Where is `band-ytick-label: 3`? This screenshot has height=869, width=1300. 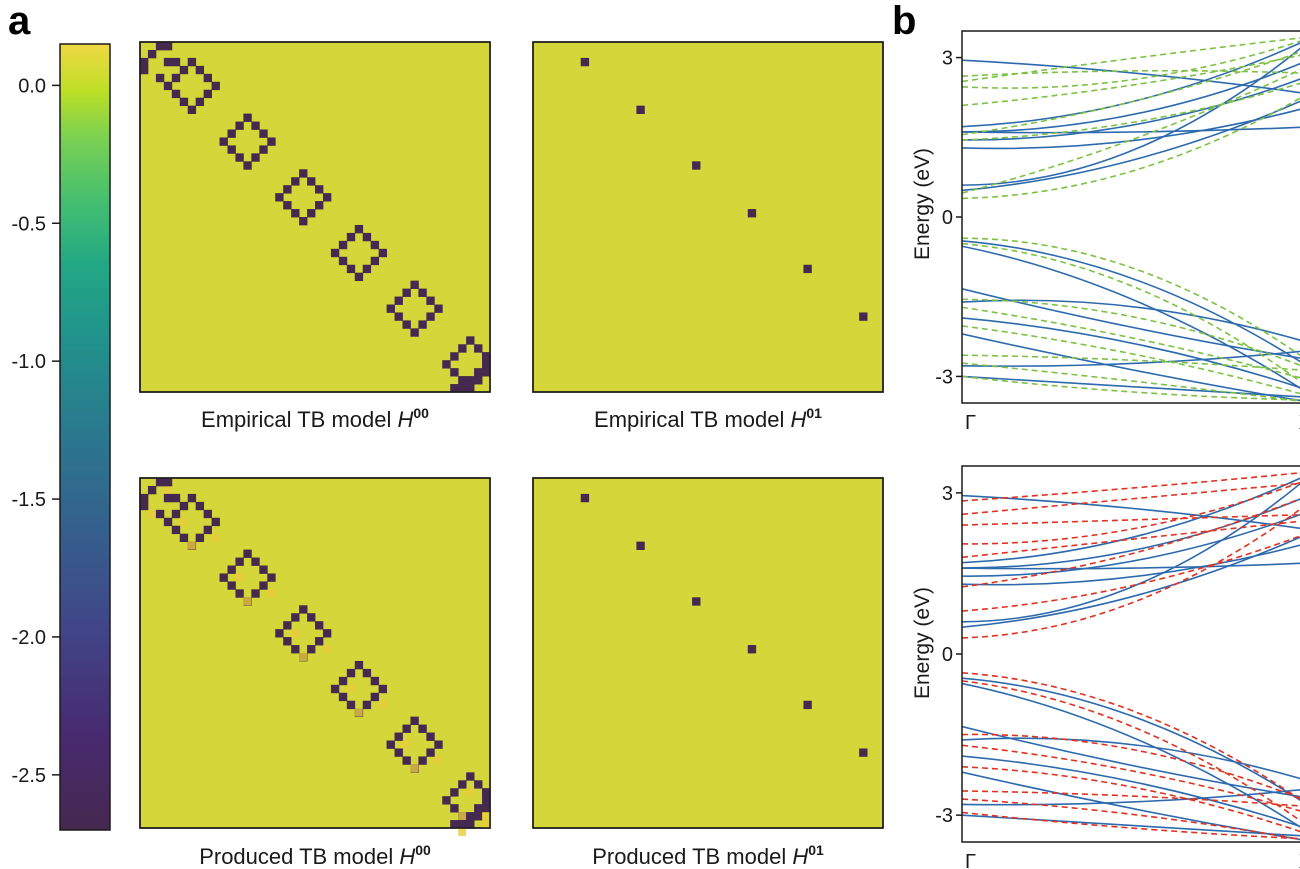
band-ytick-label: 3 is located at coordinates (947, 494).